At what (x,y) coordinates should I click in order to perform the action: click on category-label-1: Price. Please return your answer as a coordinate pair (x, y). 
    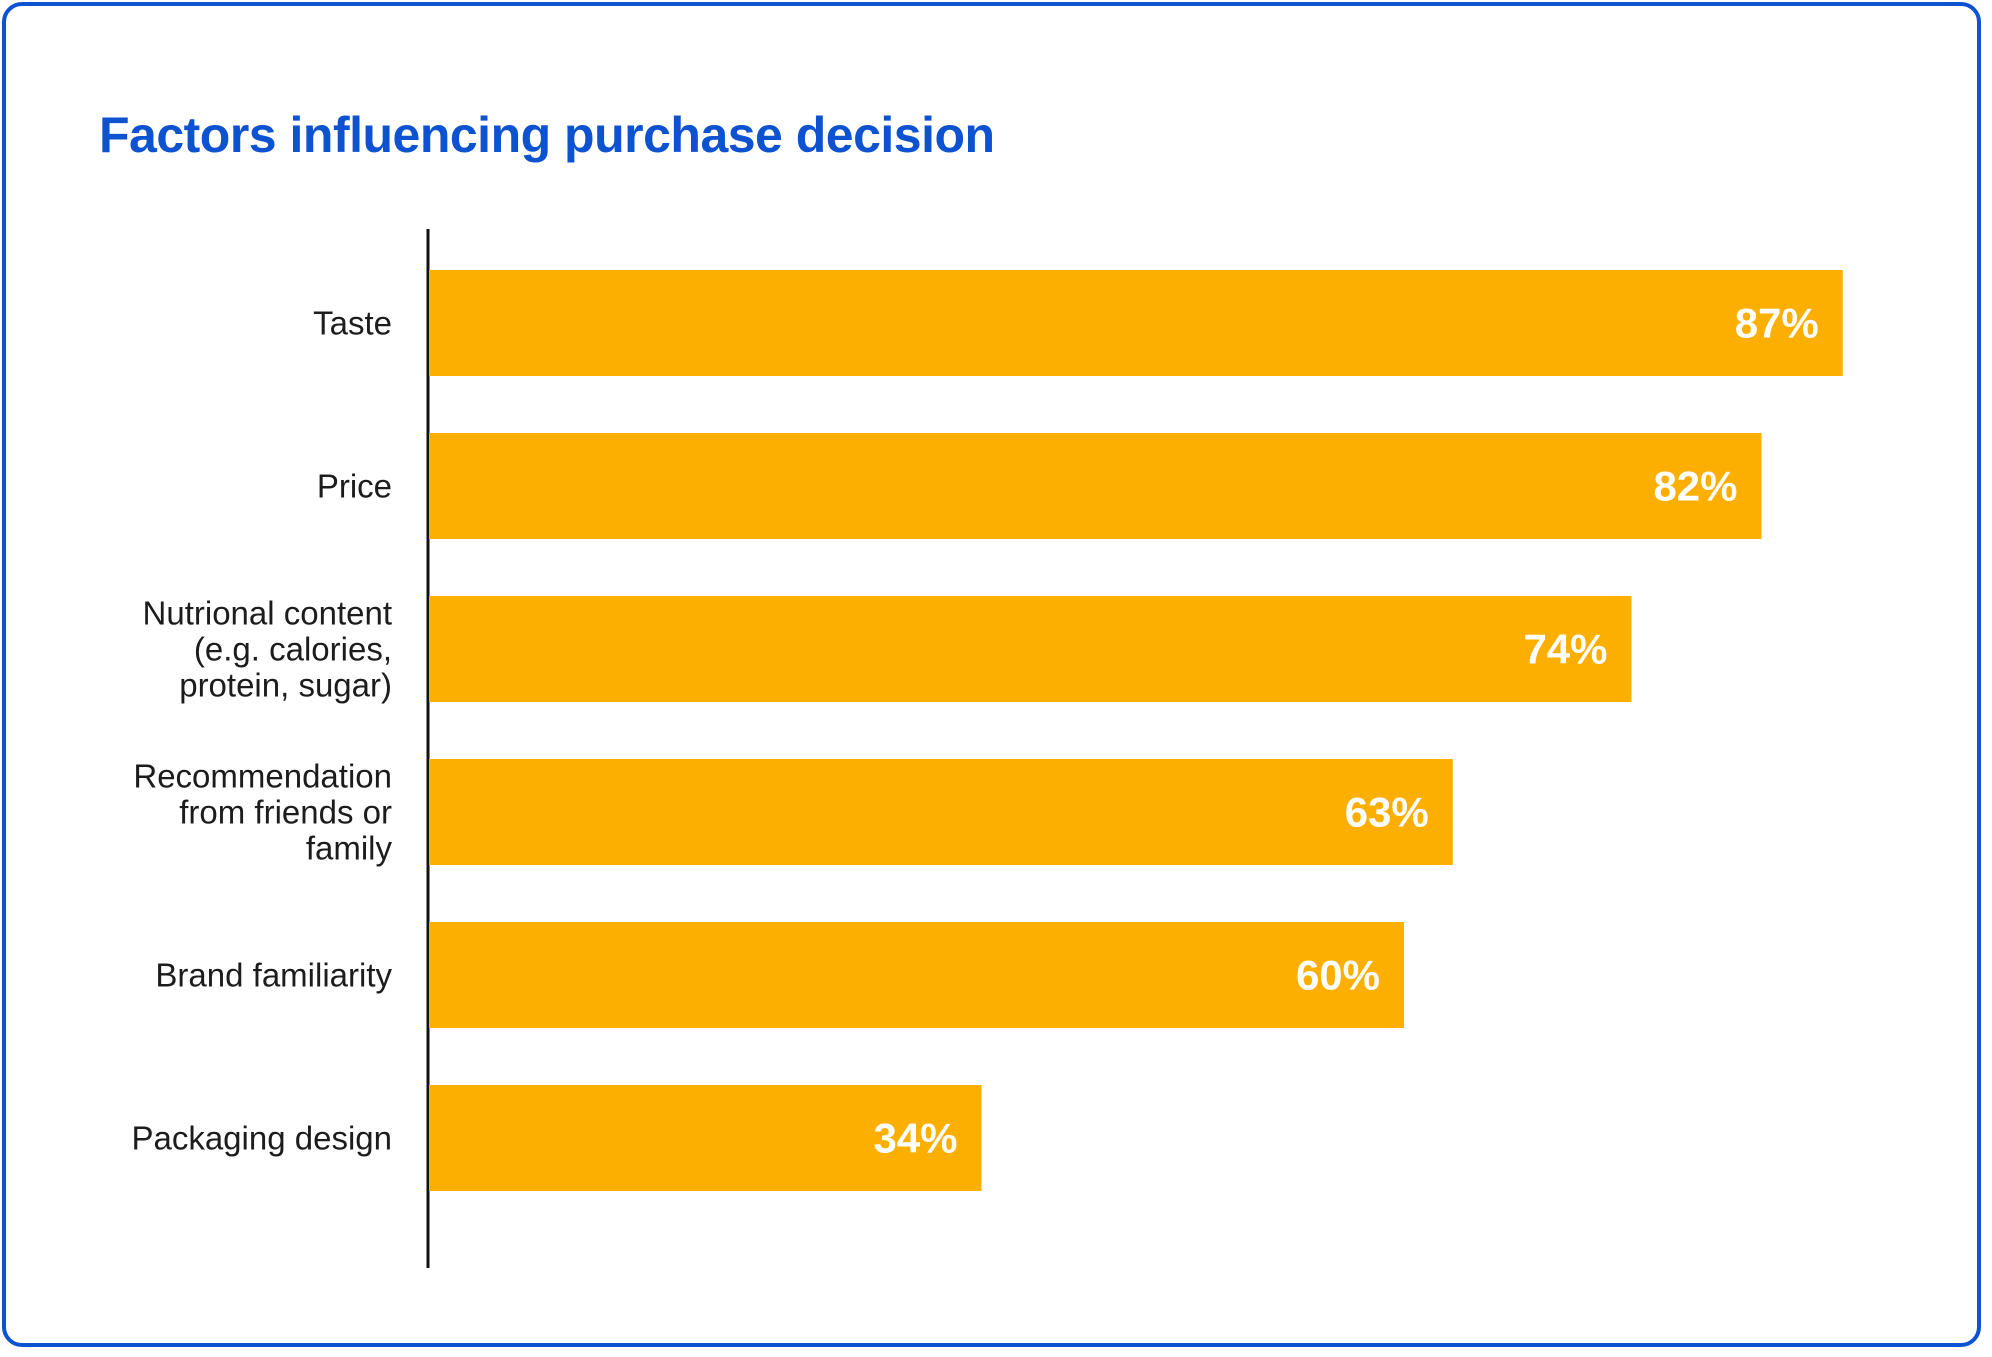
    Looking at the image, I should click on (354, 486).